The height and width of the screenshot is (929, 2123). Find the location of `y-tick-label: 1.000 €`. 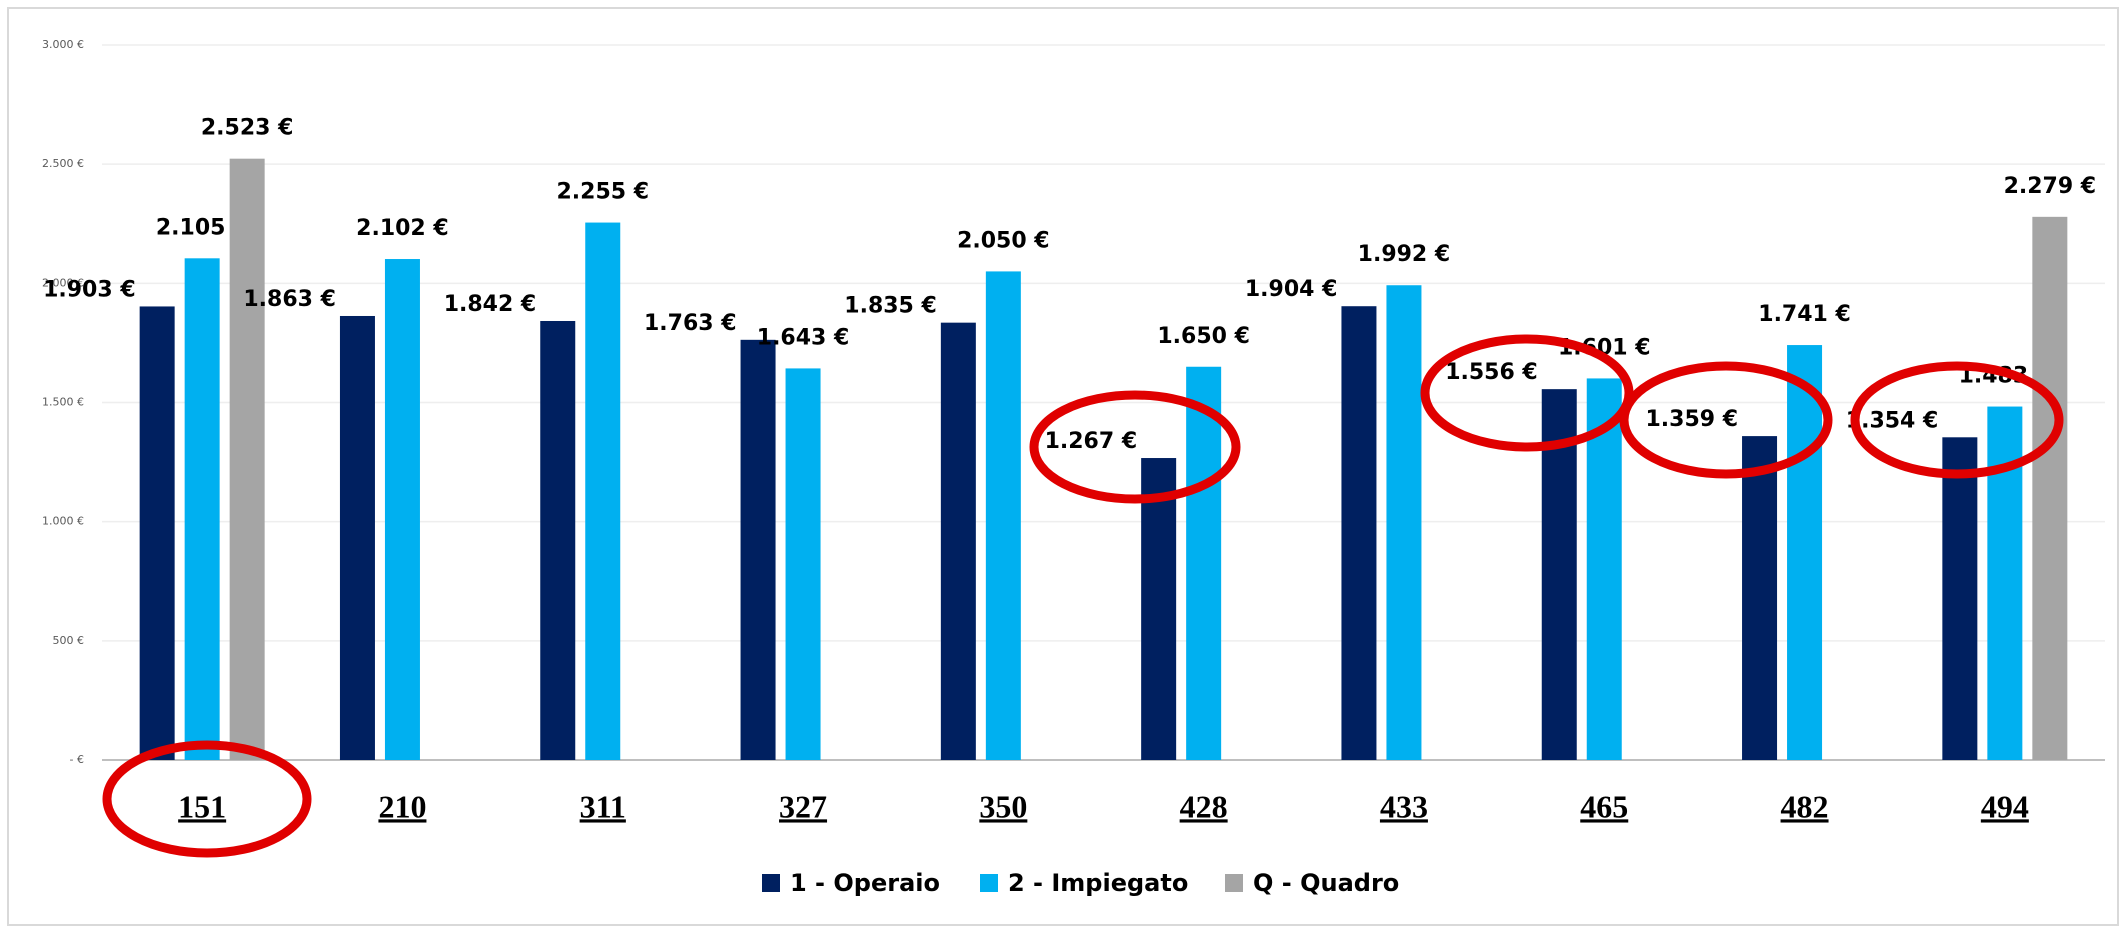

y-tick-label: 1.000 € is located at coordinates (63, 521).